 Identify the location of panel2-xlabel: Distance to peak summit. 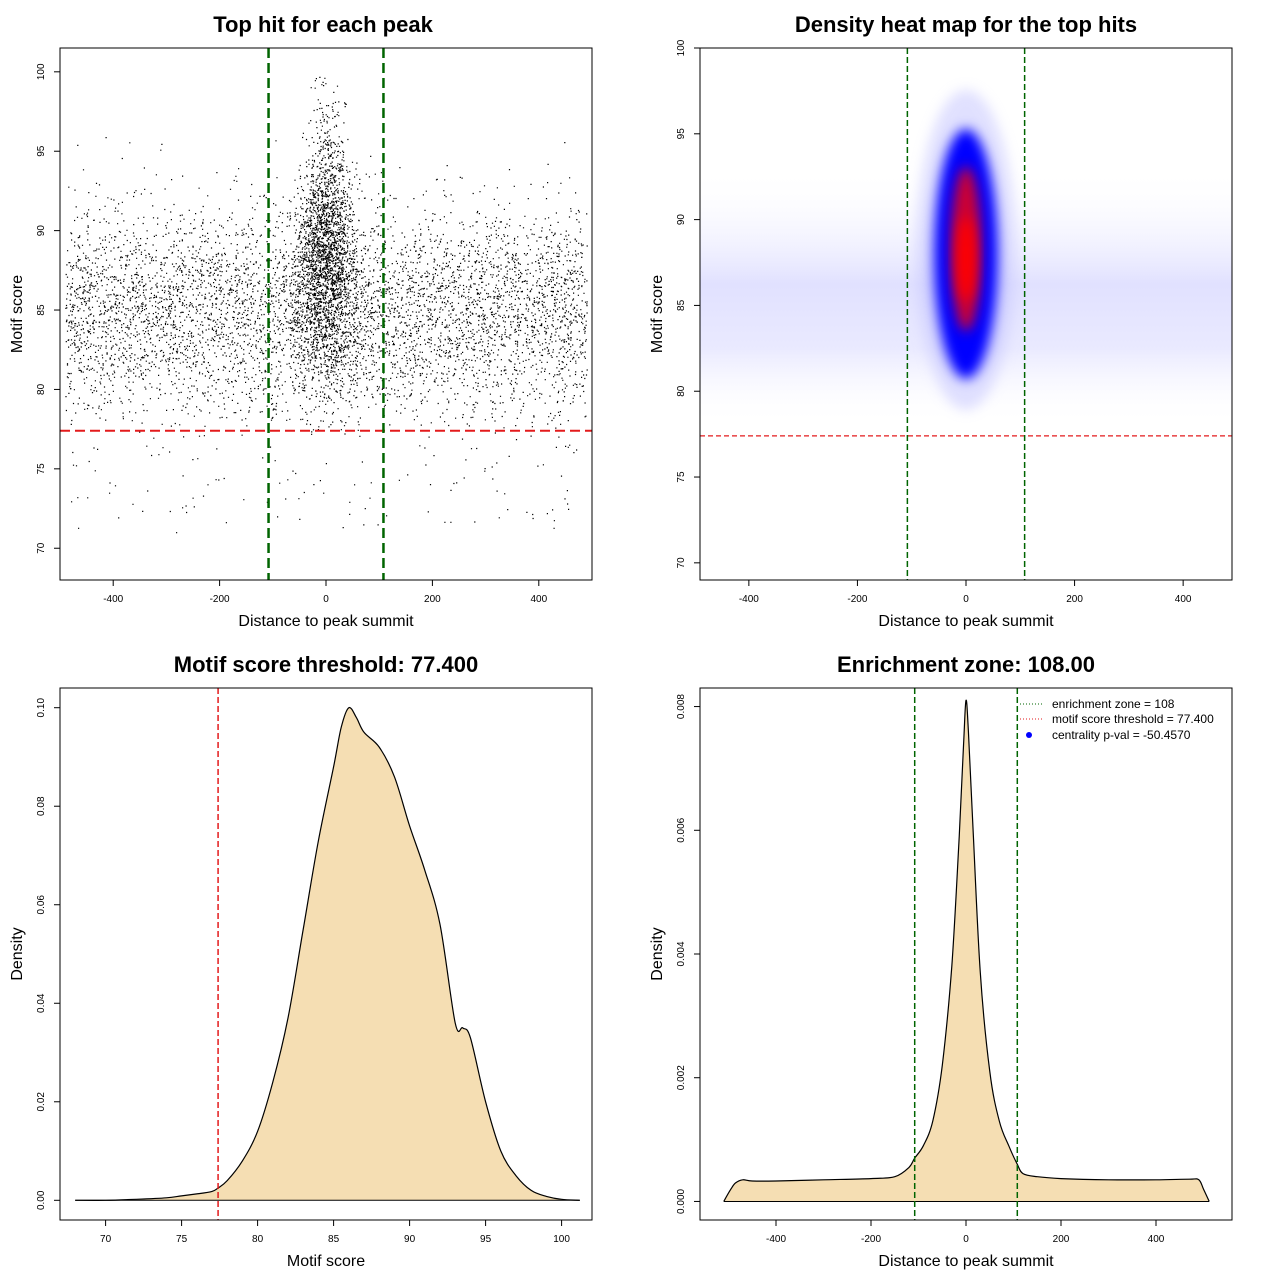
(966, 621).